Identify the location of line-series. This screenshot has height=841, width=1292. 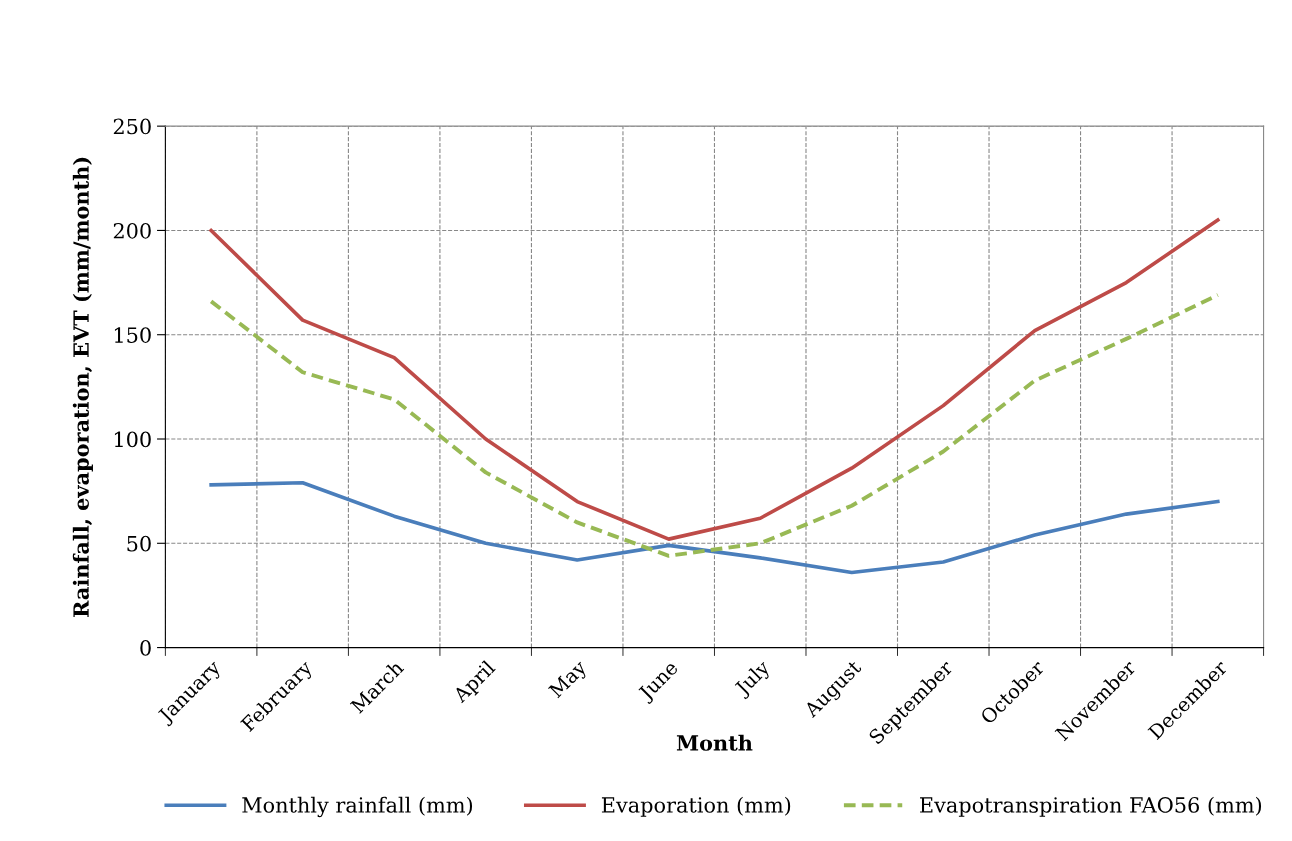
(714, 527).